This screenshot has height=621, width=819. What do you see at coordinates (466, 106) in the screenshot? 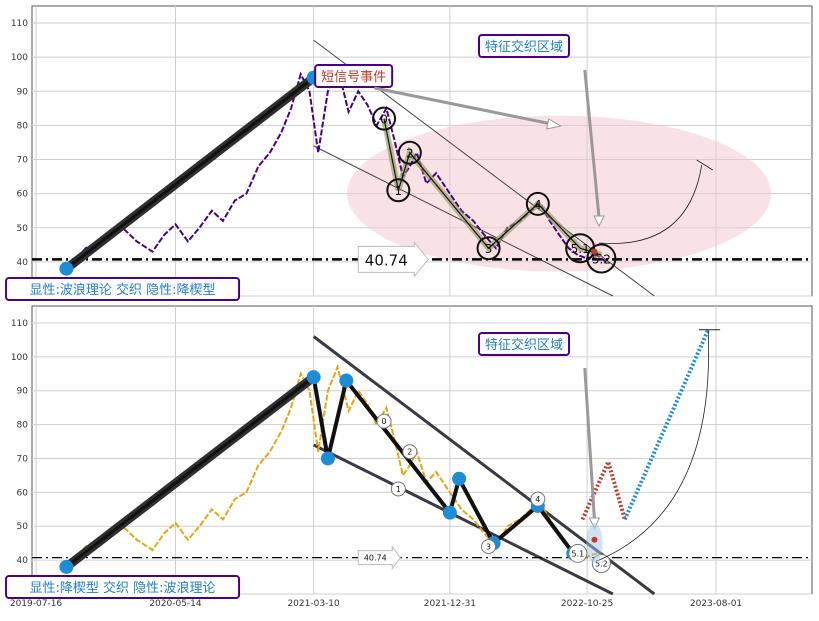
I see `annotation-arrow` at bounding box center [466, 106].